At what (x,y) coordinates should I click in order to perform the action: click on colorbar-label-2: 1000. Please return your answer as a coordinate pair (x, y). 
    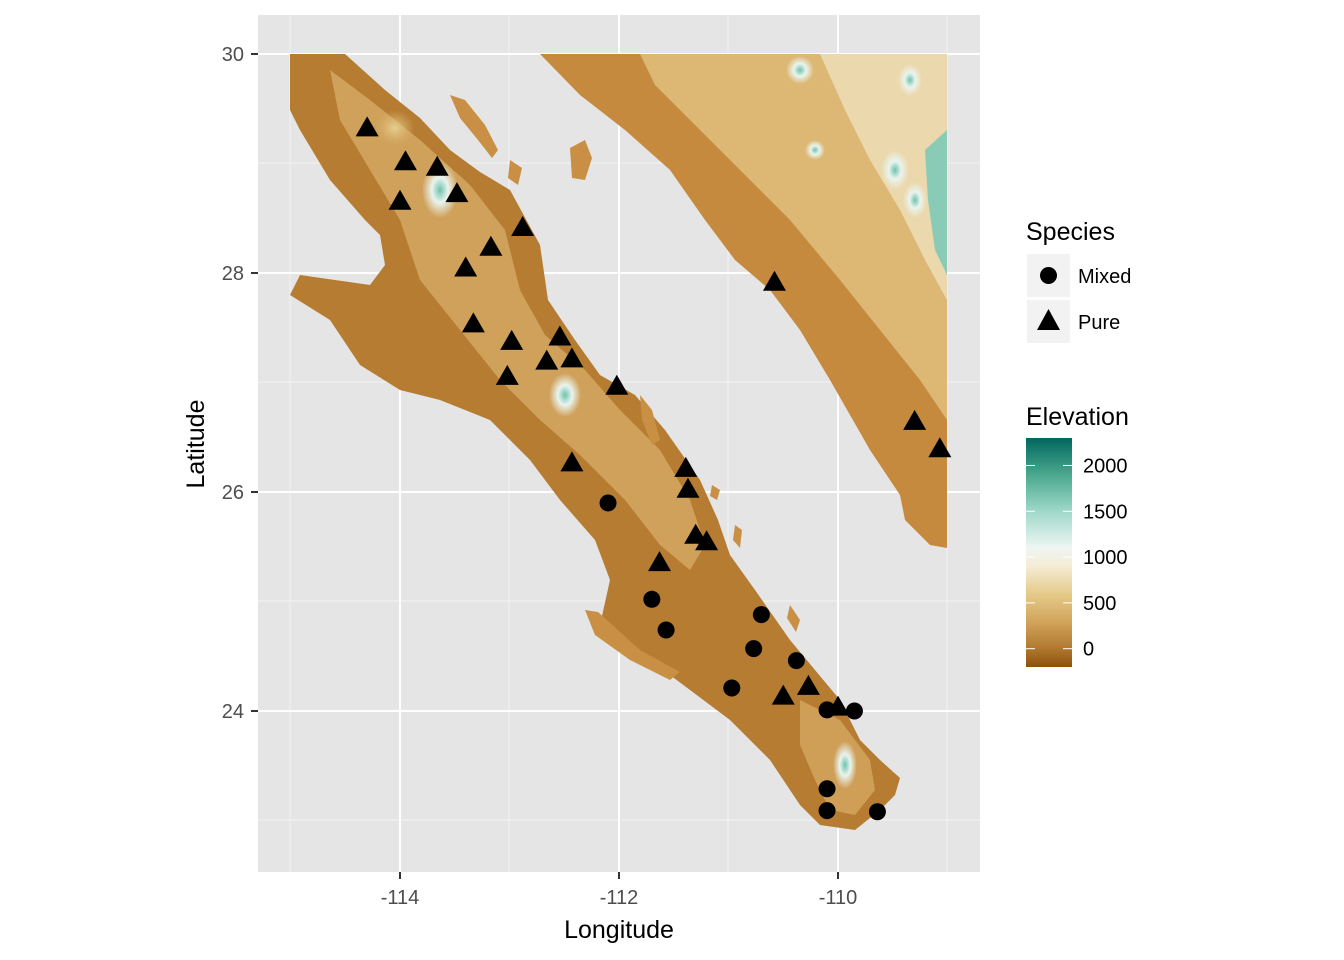
    Looking at the image, I should click on (1105, 558).